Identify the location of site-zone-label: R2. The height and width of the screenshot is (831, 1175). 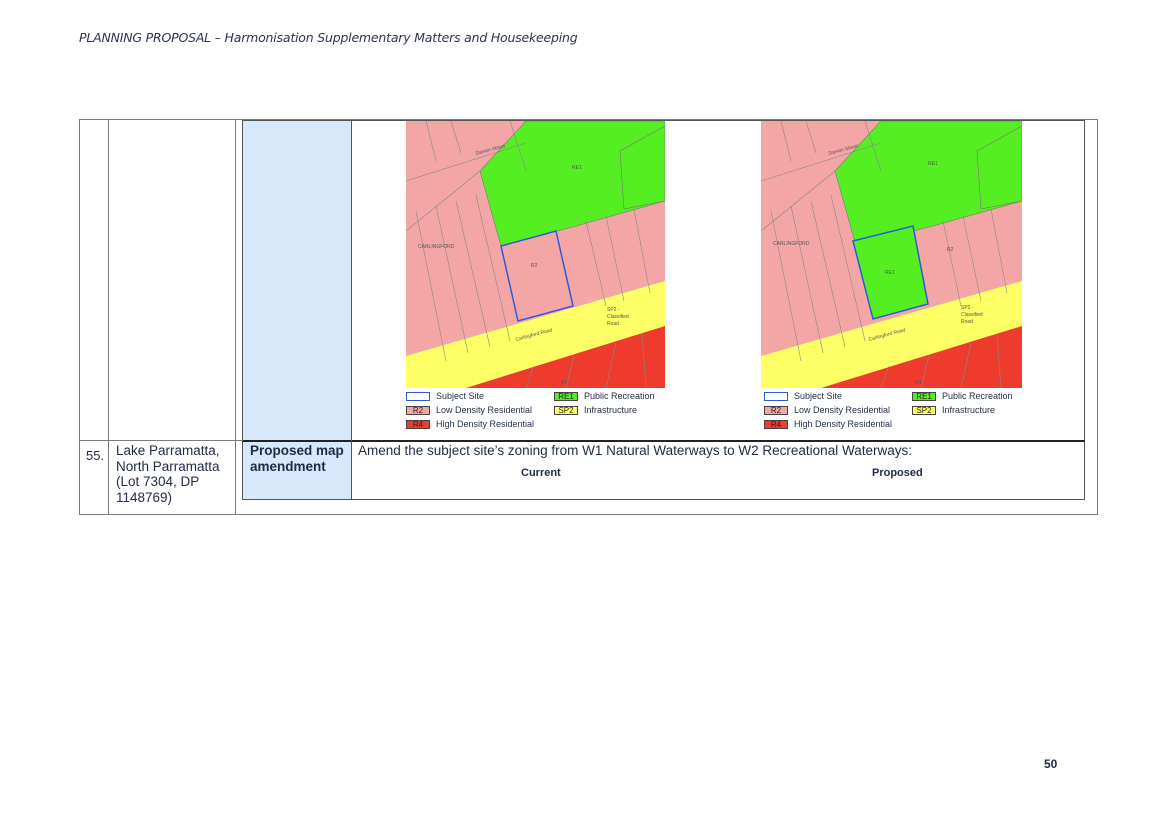
(534, 266).